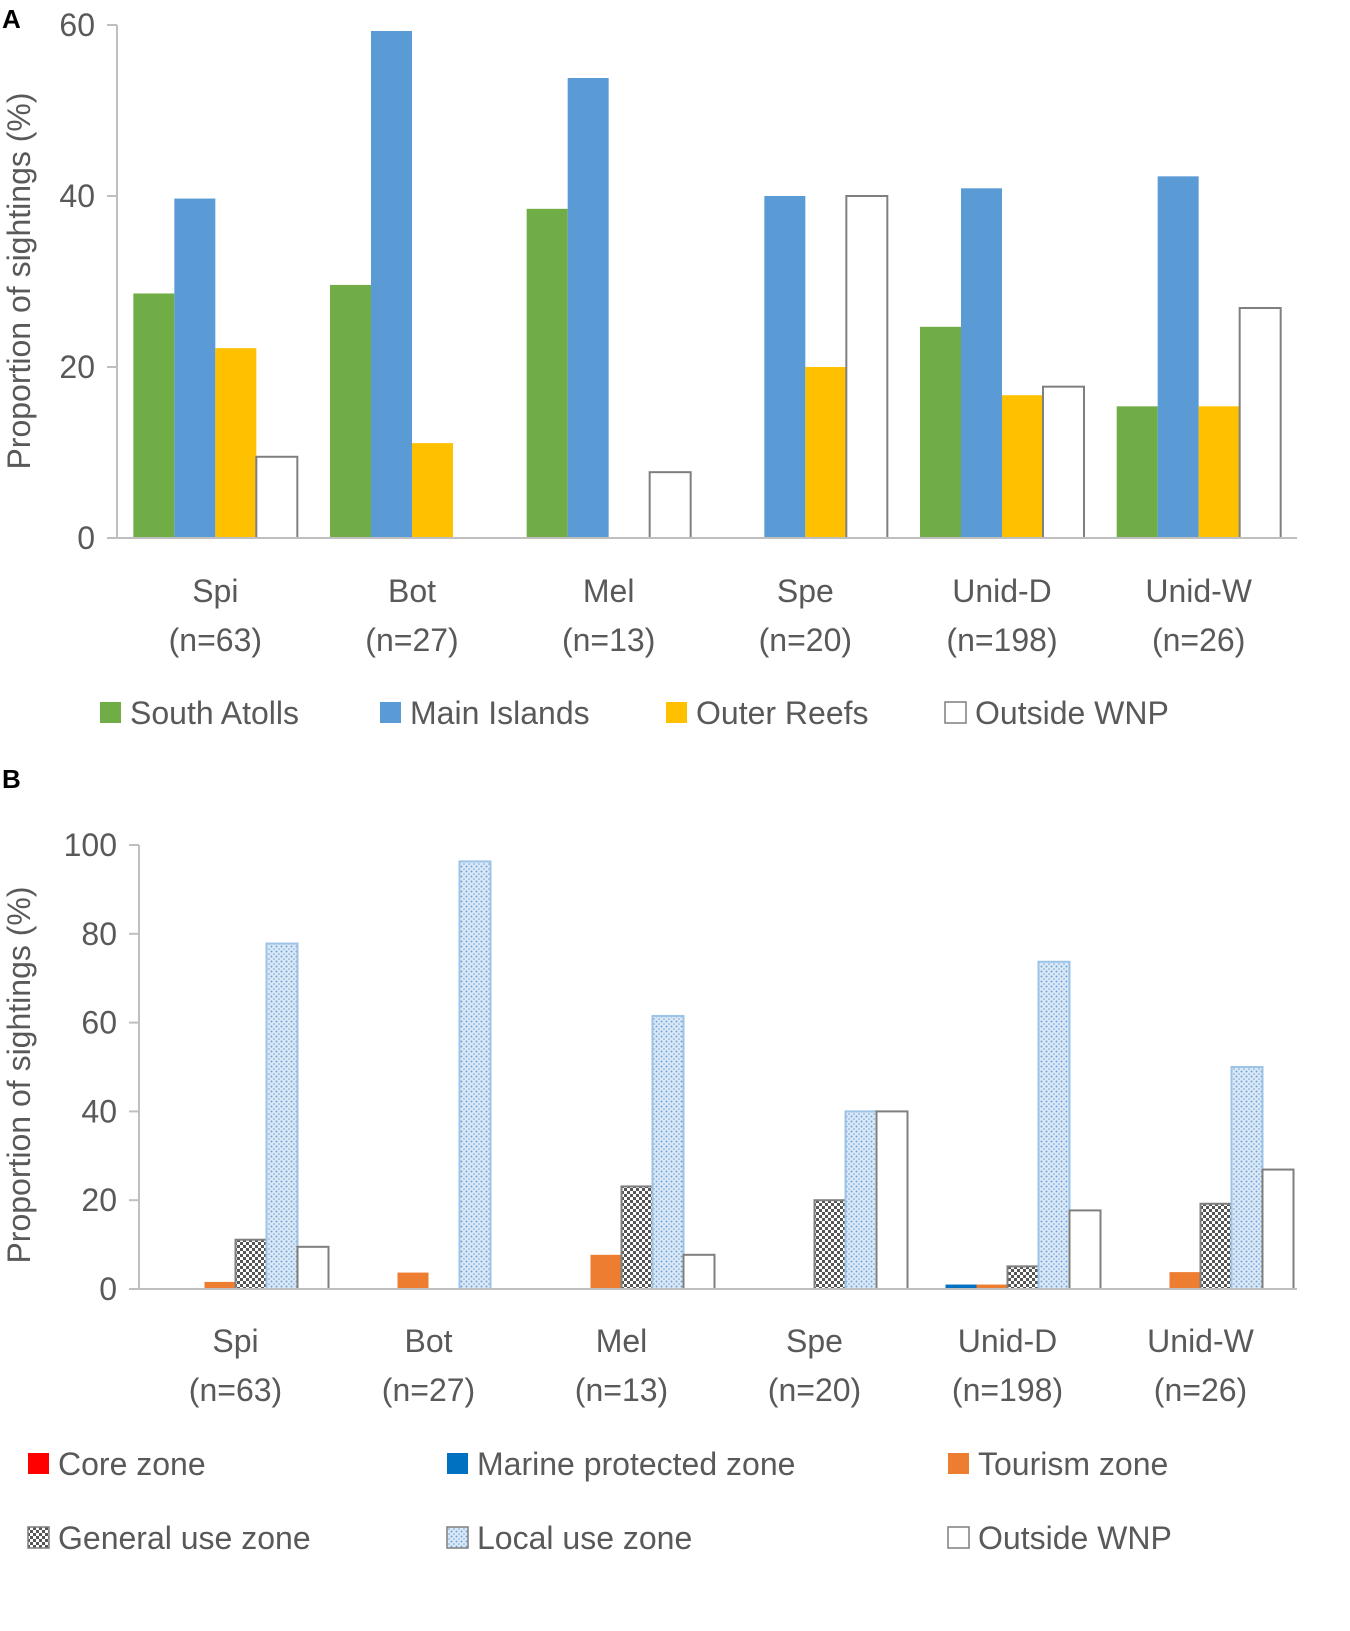 The image size is (1350, 1631). I want to click on legend-label: Core zone, so click(132, 1464).